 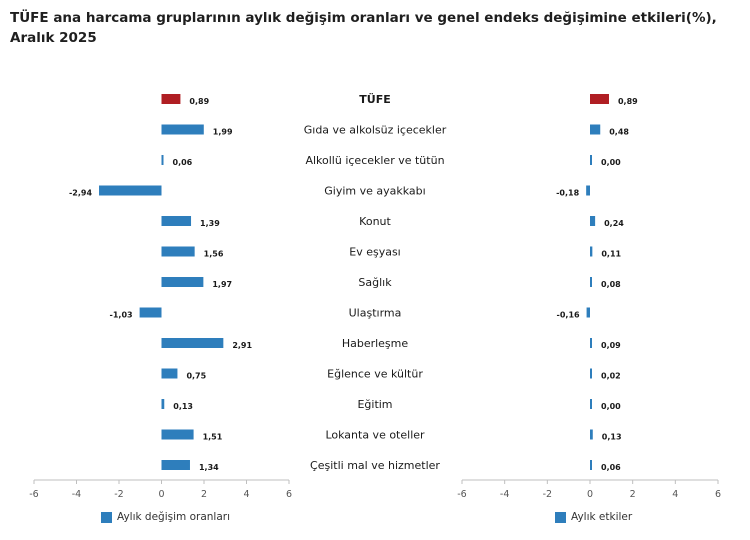 I want to click on data-label-right: -0,18, so click(x=567, y=193).